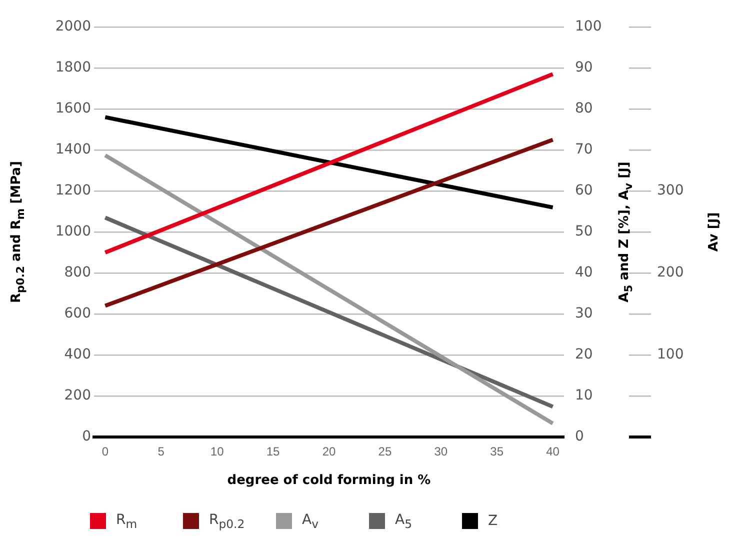  I want to click on y-tick-label: 1200, so click(73, 190).